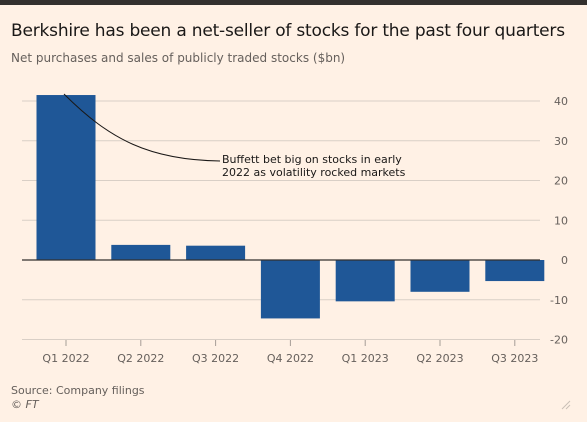 The height and width of the screenshot is (422, 587). Describe the element at coordinates (561, 220) in the screenshot. I see `y-tick-label: 10` at that location.